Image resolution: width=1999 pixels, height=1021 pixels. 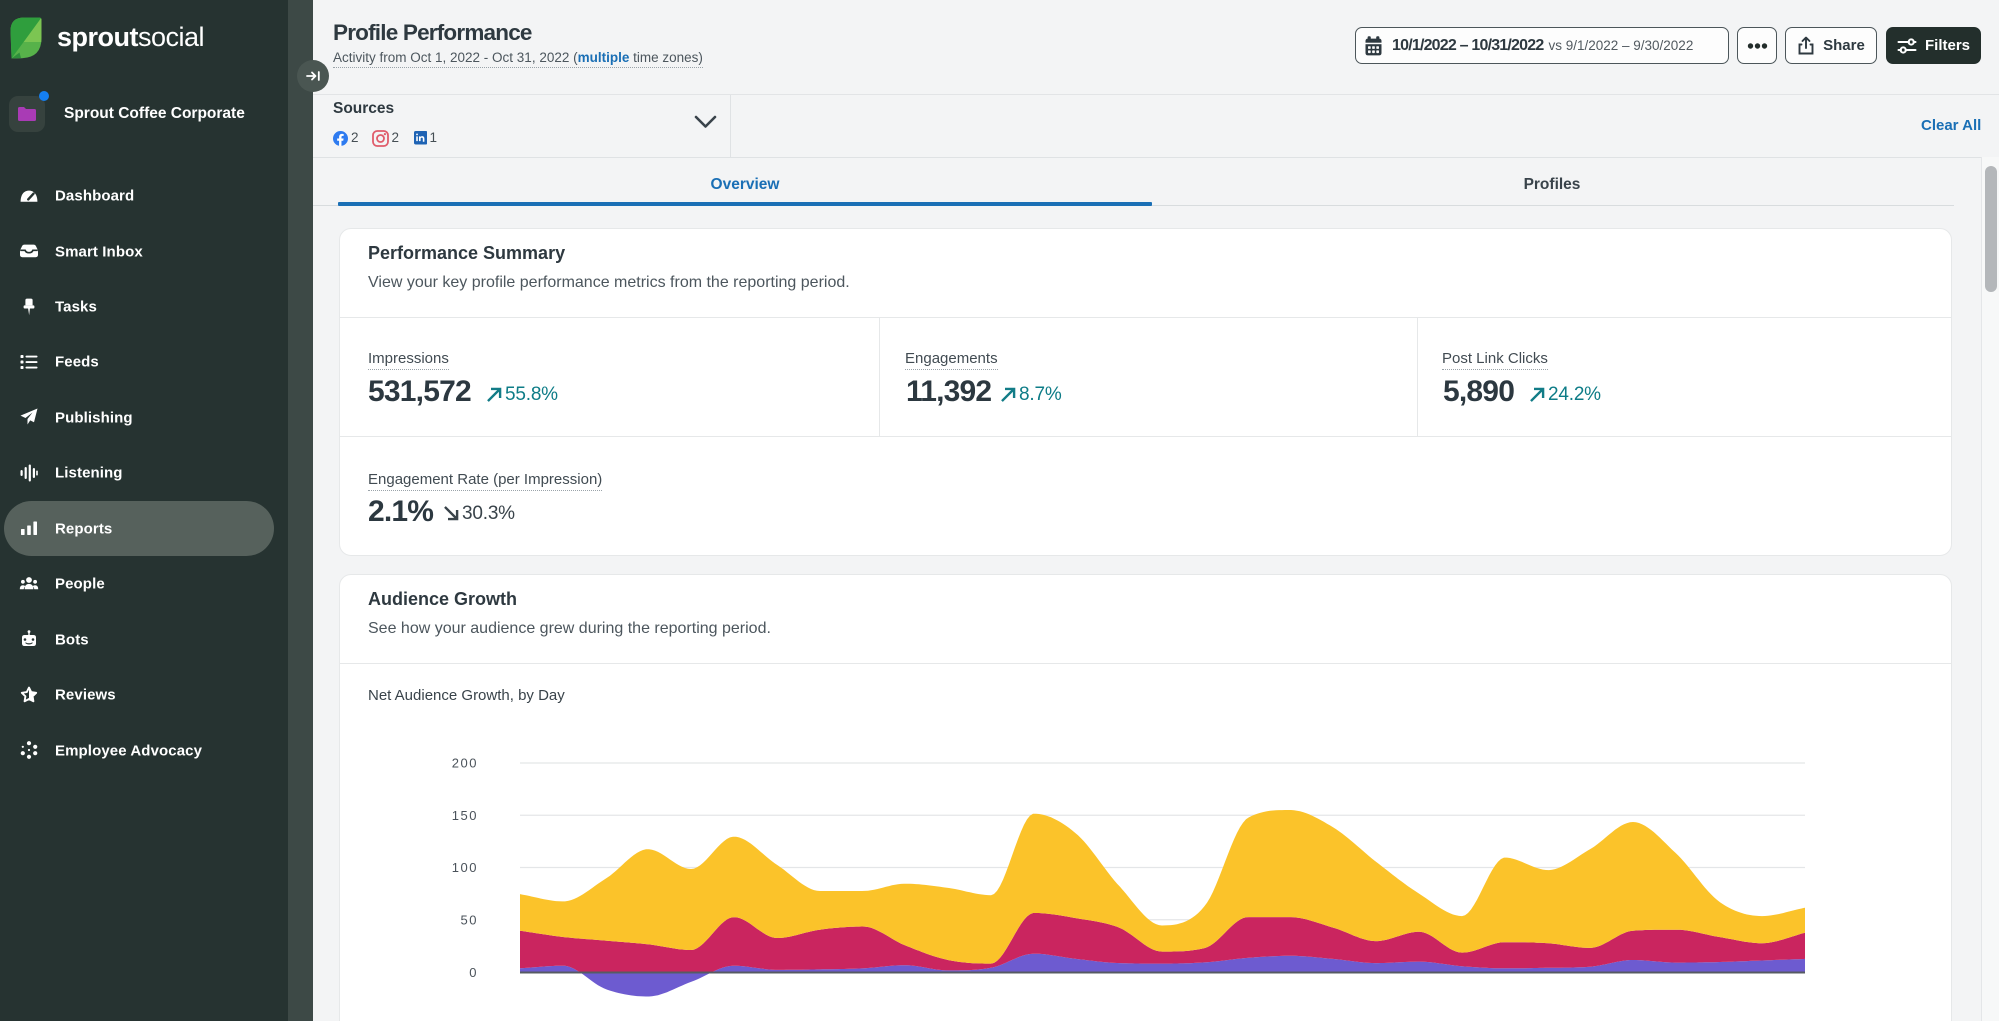 What do you see at coordinates (465, 815) in the screenshot?
I see `svg-text: 150` at bounding box center [465, 815].